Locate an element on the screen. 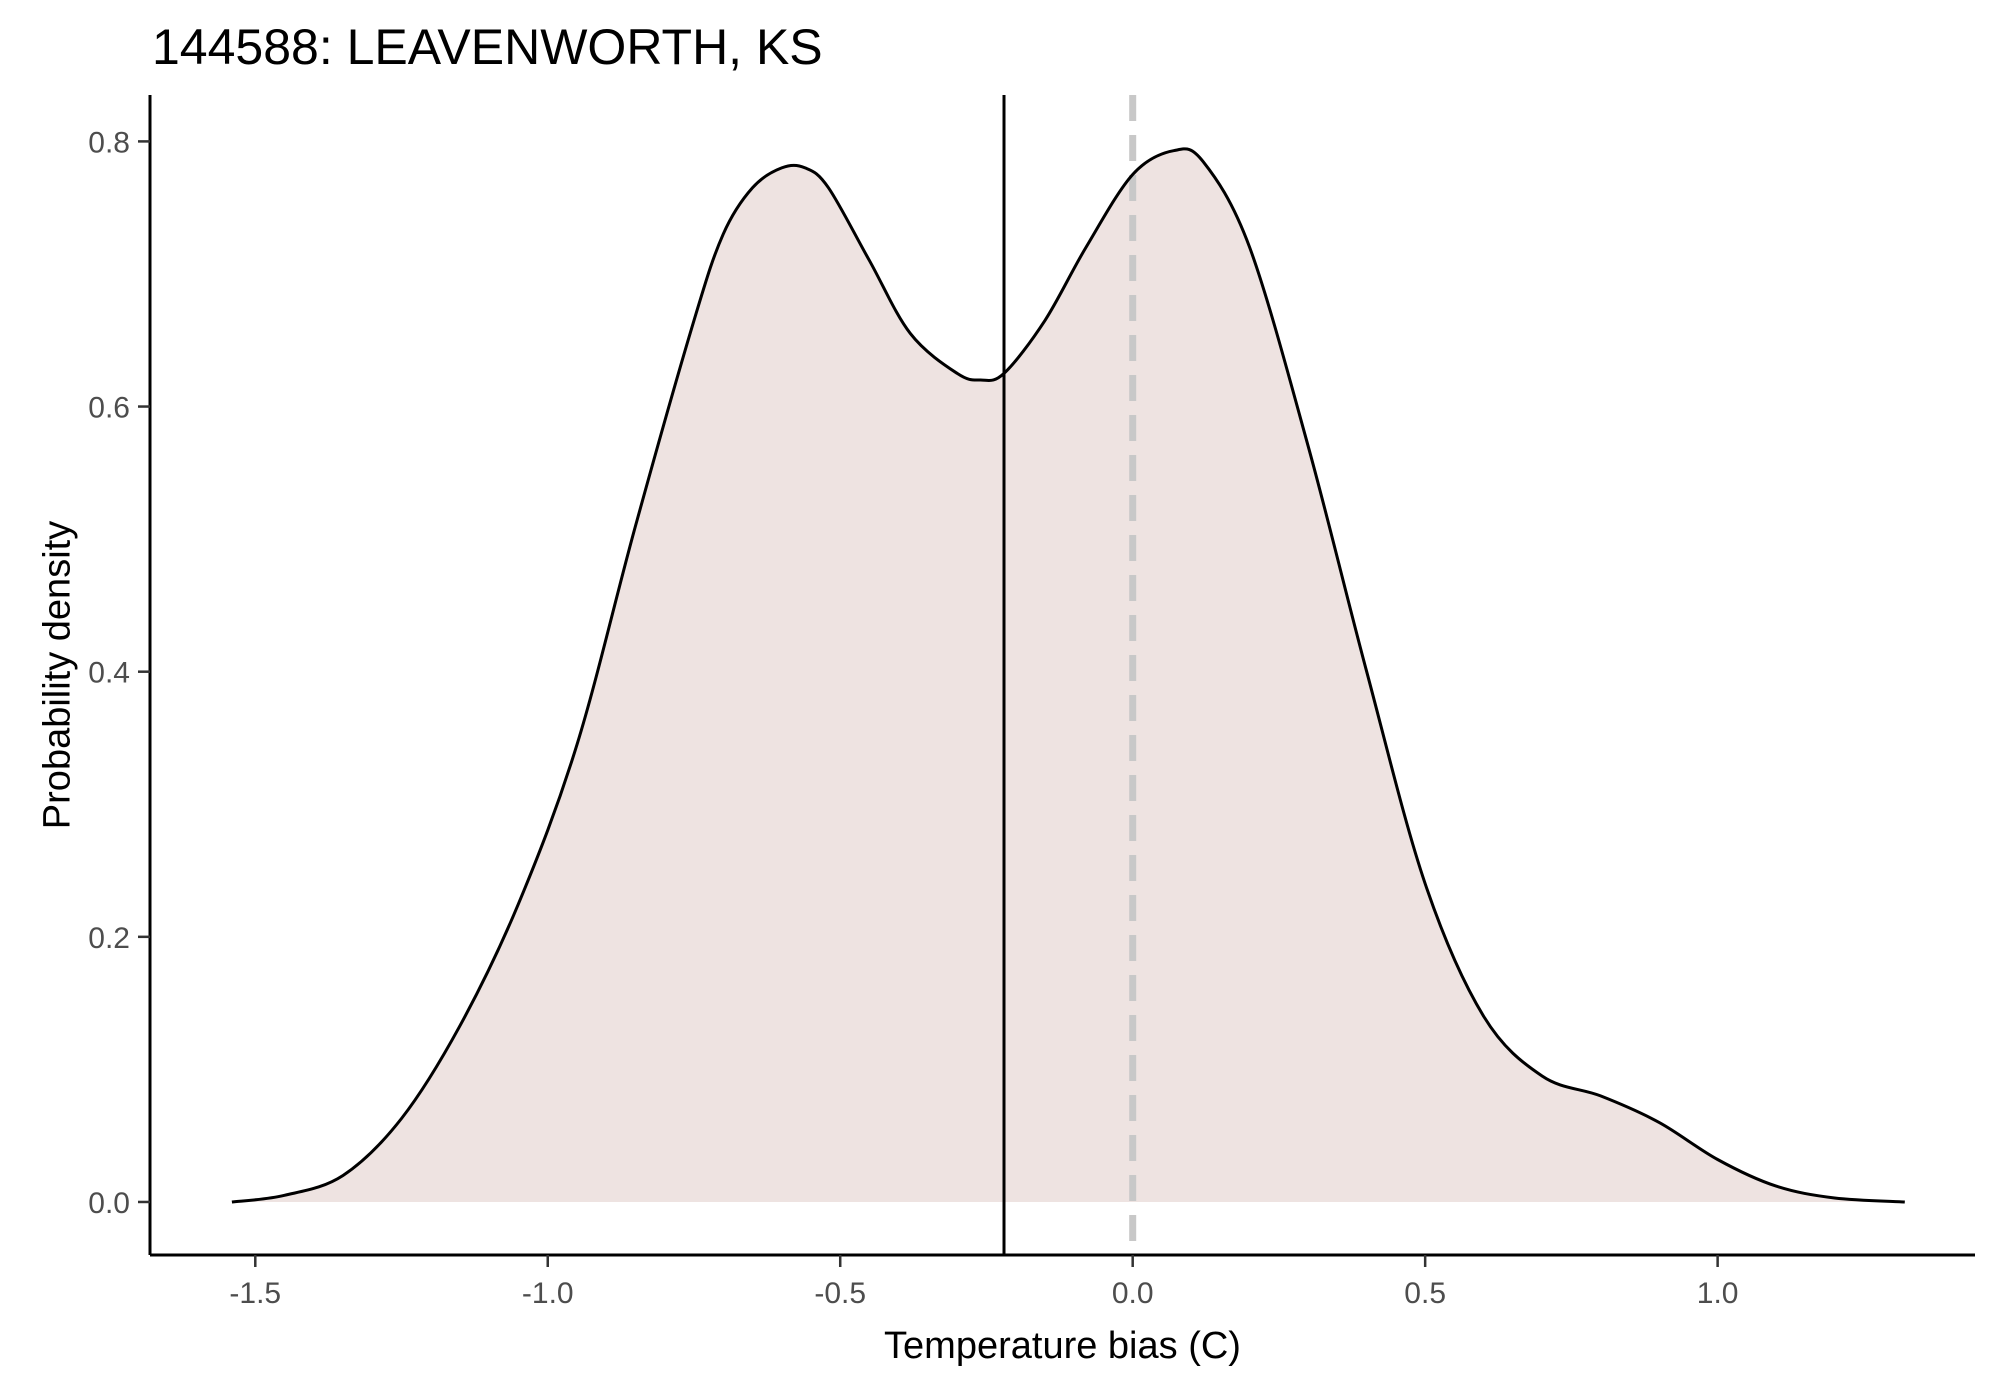 Image resolution: width=1990 pixels, height=1384 pixels. y-axis-title: Probability density is located at coordinates (57, 675).